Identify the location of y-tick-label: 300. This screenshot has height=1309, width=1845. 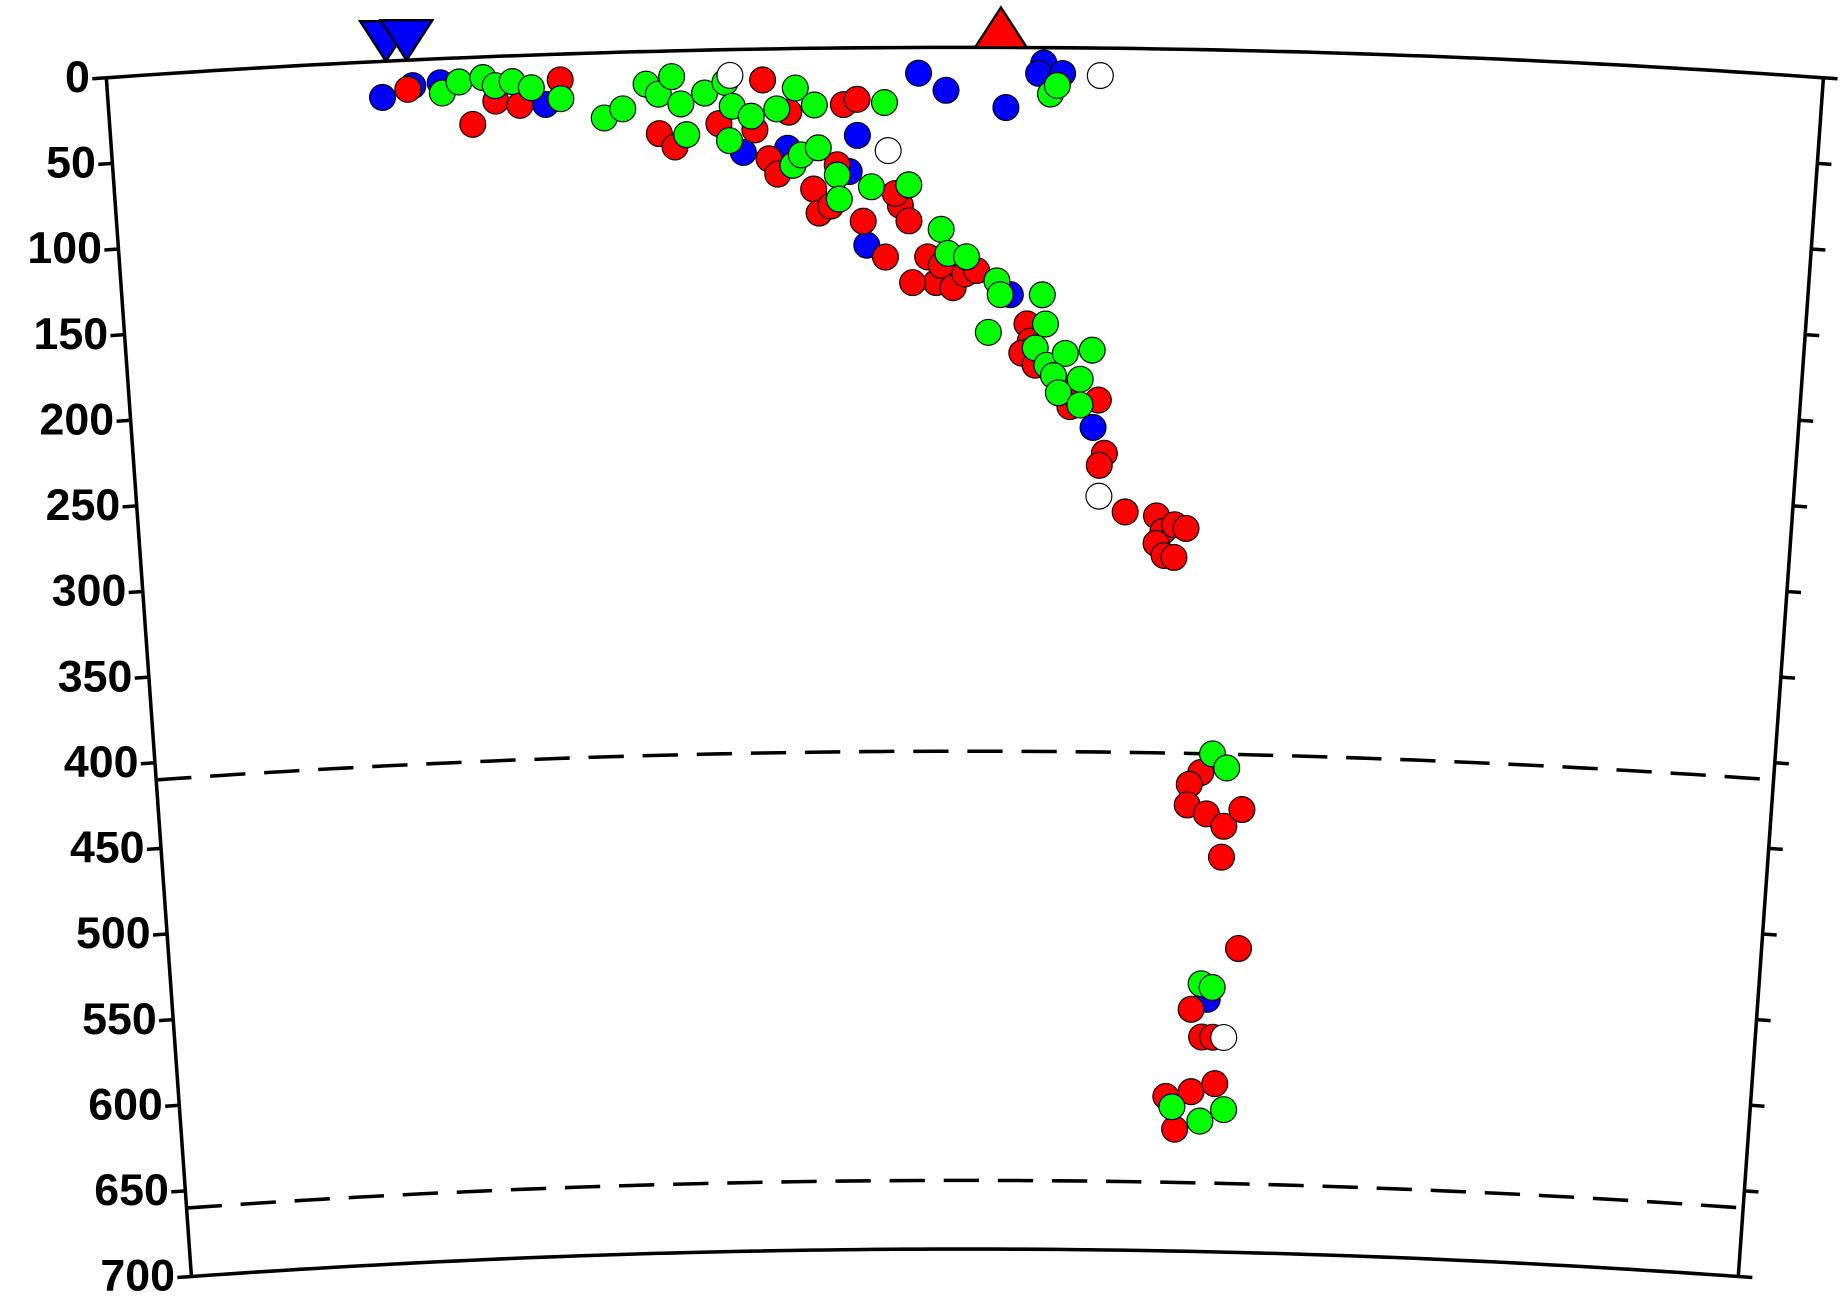
(89, 591).